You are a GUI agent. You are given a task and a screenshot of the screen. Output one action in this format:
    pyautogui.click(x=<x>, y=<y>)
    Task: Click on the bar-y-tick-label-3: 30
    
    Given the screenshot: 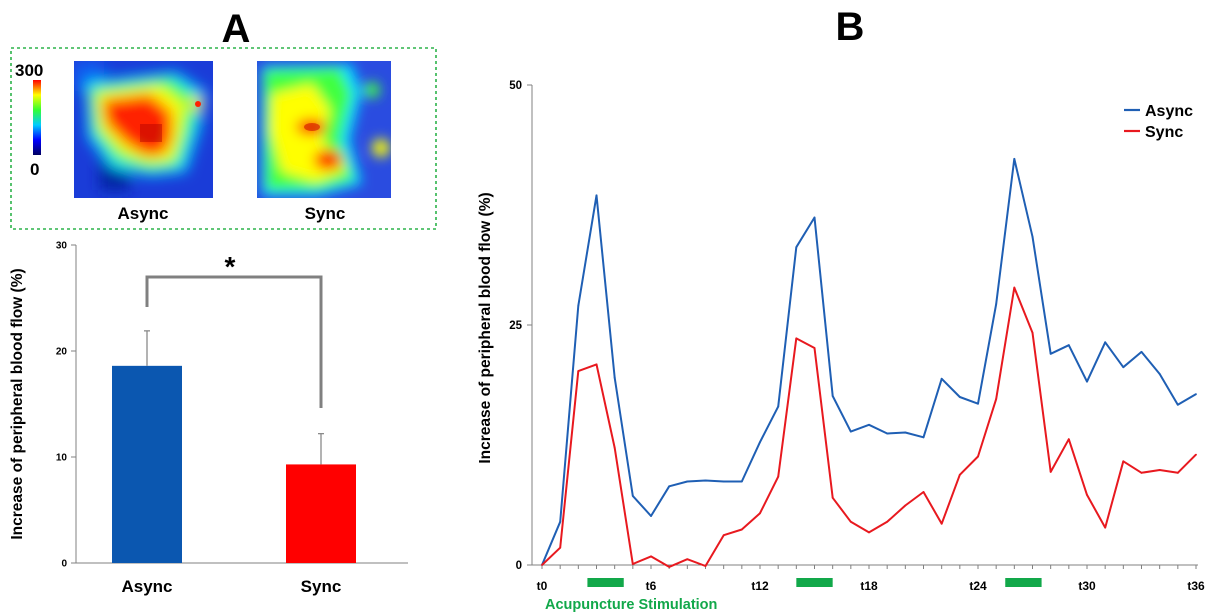 What is the action you would take?
    pyautogui.click(x=62, y=246)
    